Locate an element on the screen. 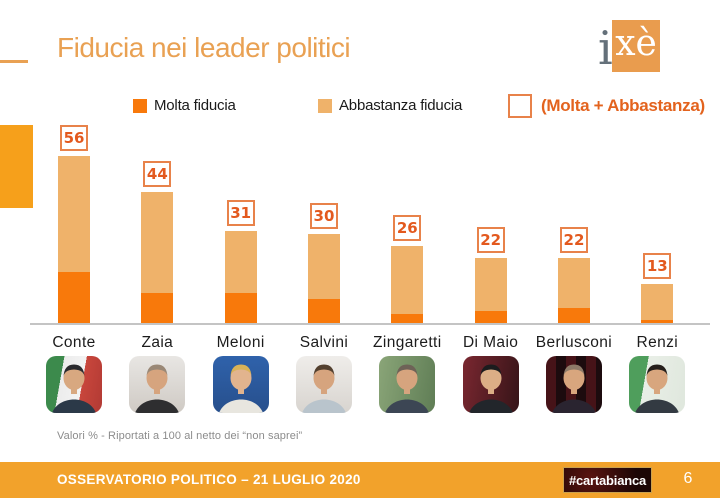 This screenshot has width=720, height=498. bar-molta-meloni is located at coordinates (240, 308).